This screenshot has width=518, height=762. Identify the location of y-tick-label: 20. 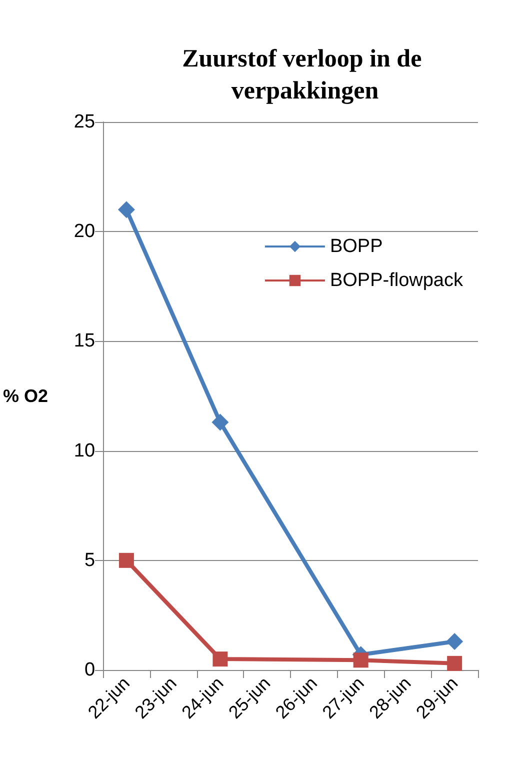
(85, 231).